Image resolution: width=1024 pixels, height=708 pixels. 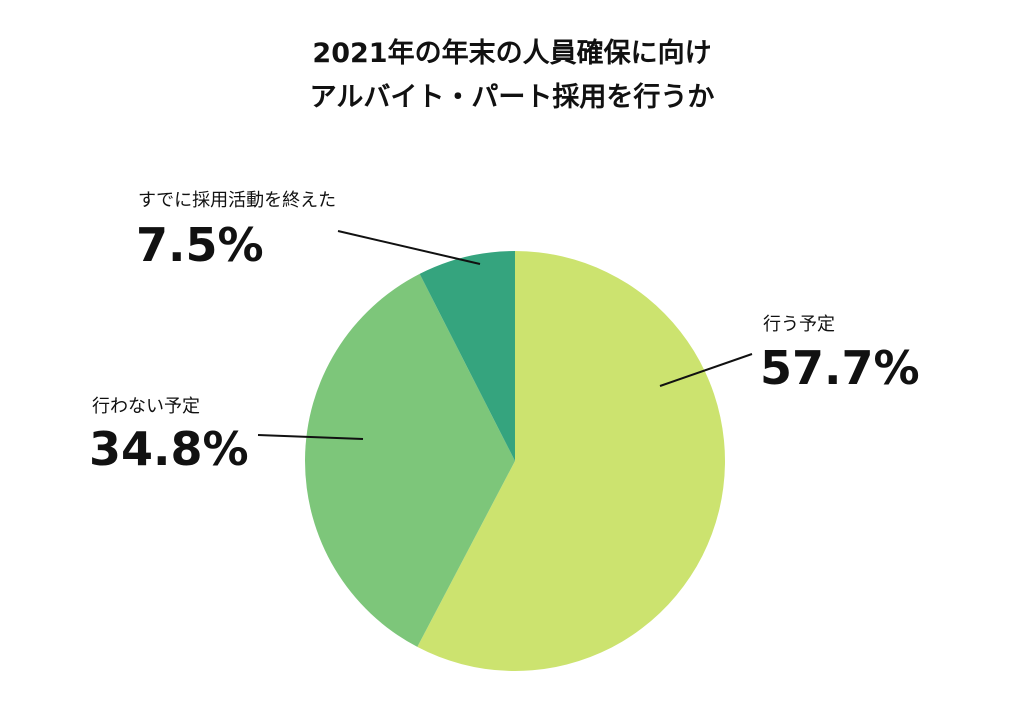 I want to click on slice-value-0: 57.7%, so click(x=840, y=368).